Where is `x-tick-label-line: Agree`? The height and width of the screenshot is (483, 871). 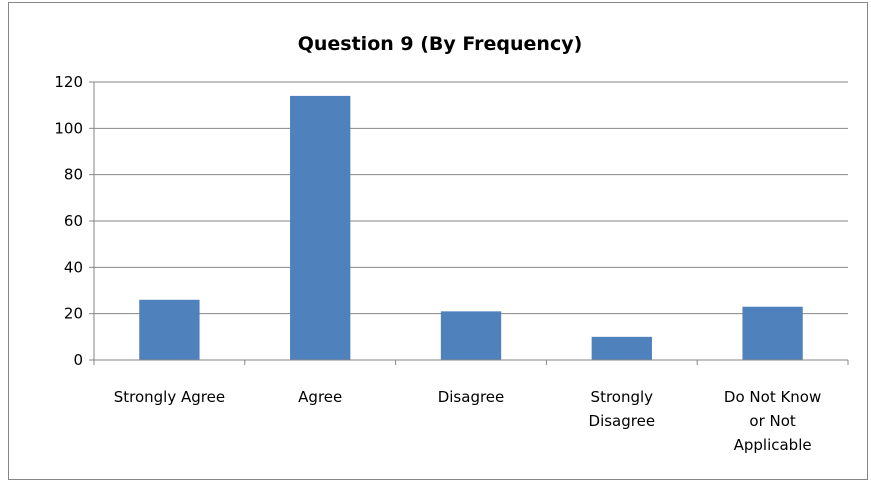 x-tick-label-line: Agree is located at coordinates (320, 397).